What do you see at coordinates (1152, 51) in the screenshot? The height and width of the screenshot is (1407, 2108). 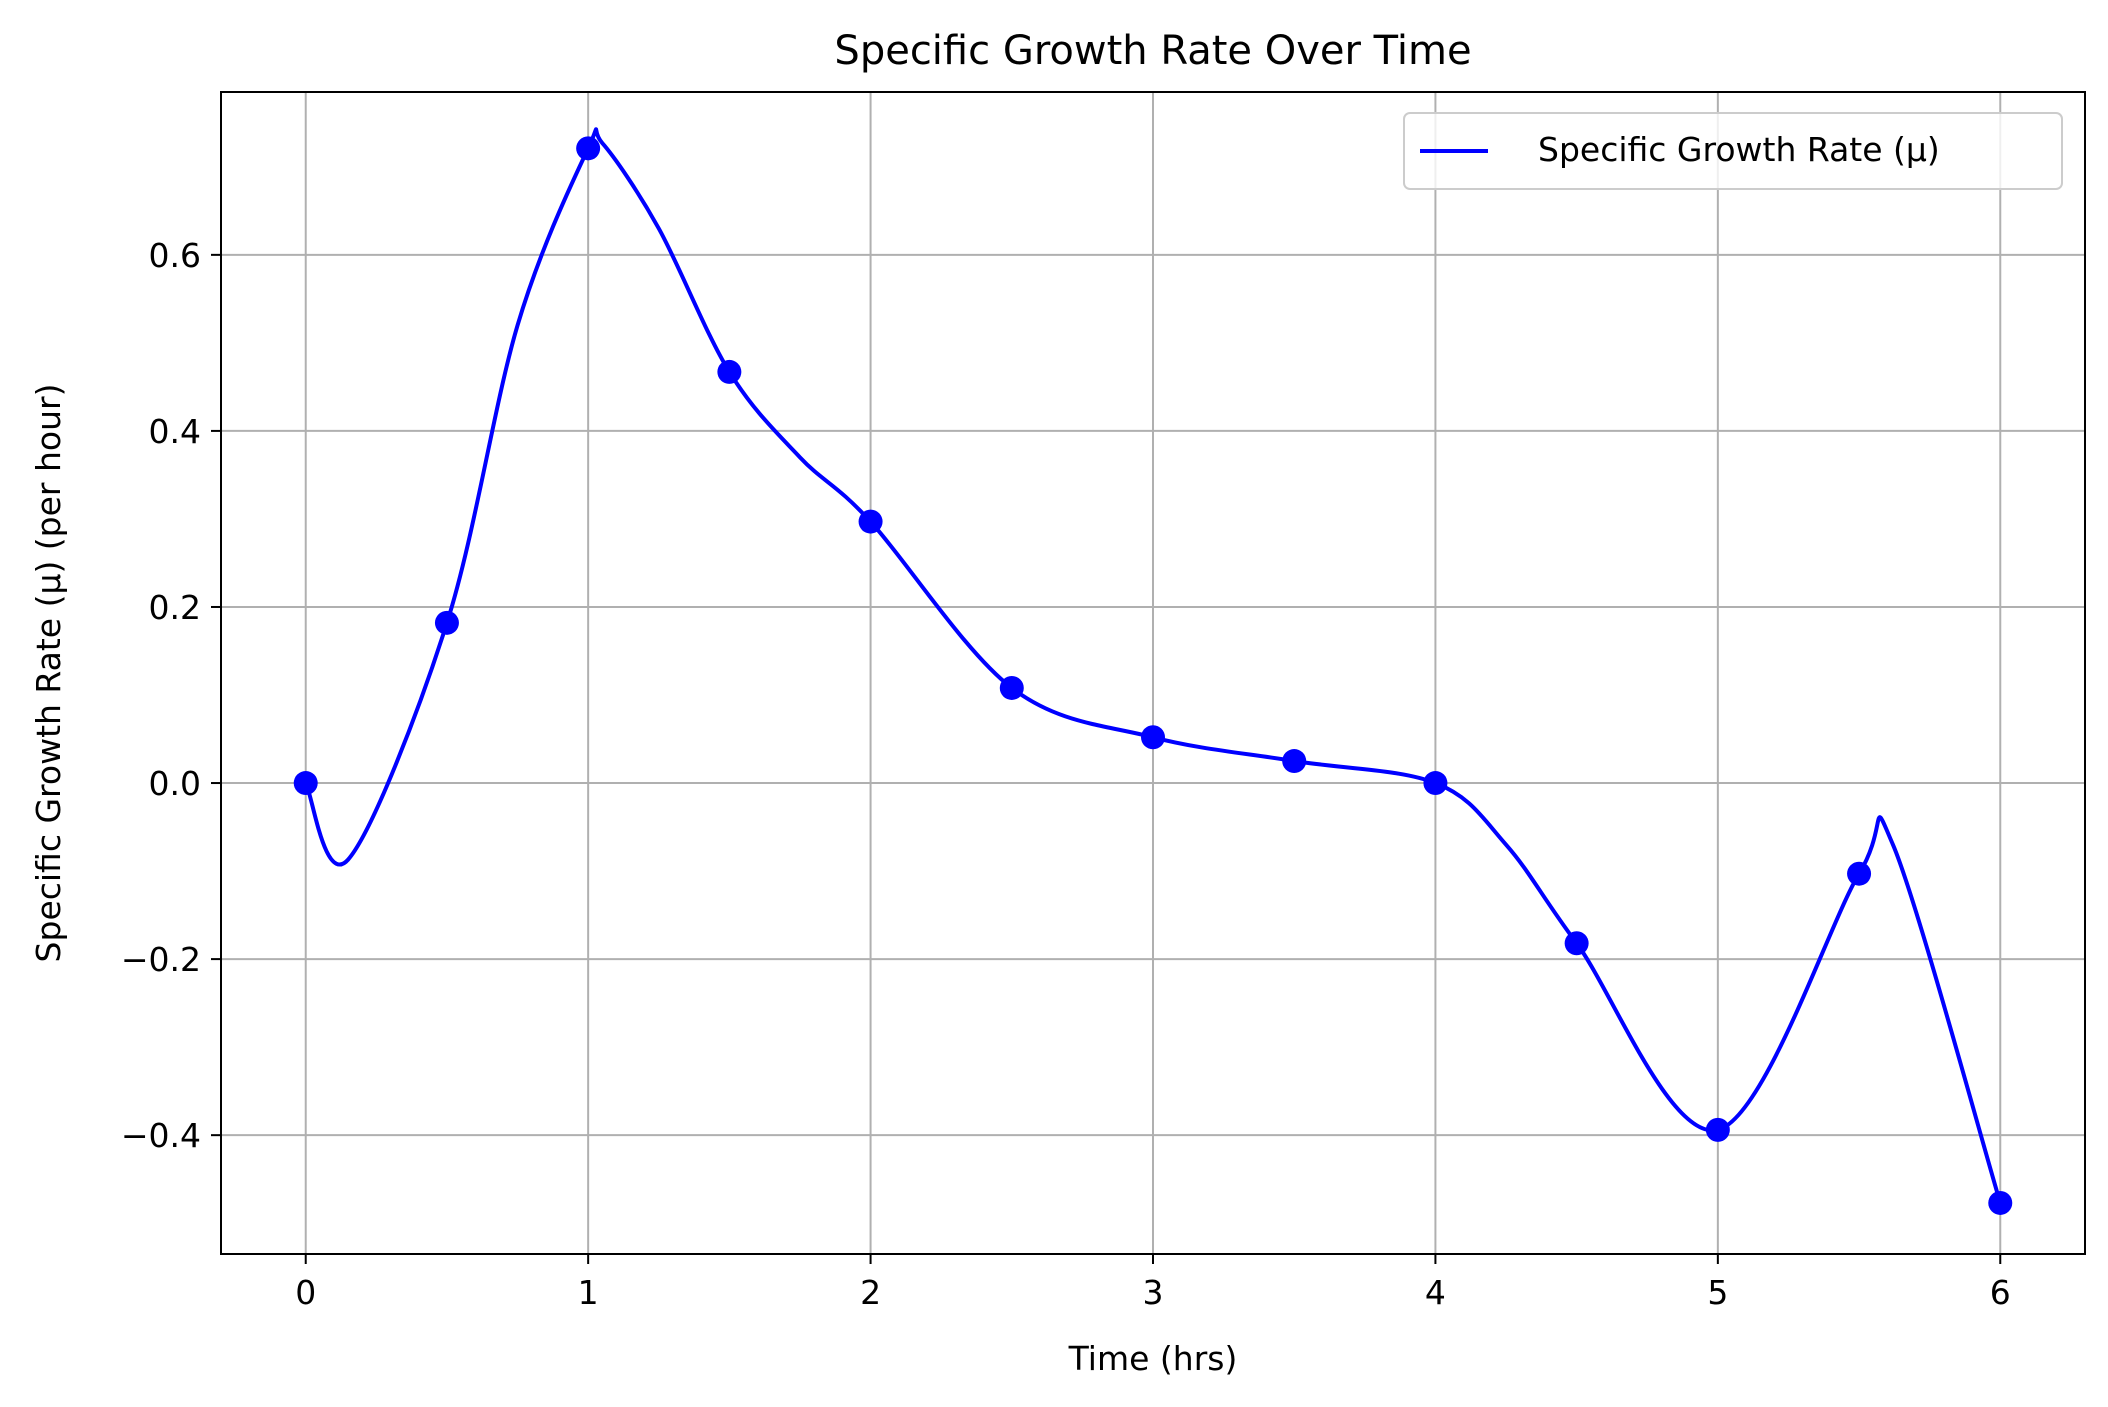 I see `chart-title: Specific Growth Rate Over Time` at bounding box center [1152, 51].